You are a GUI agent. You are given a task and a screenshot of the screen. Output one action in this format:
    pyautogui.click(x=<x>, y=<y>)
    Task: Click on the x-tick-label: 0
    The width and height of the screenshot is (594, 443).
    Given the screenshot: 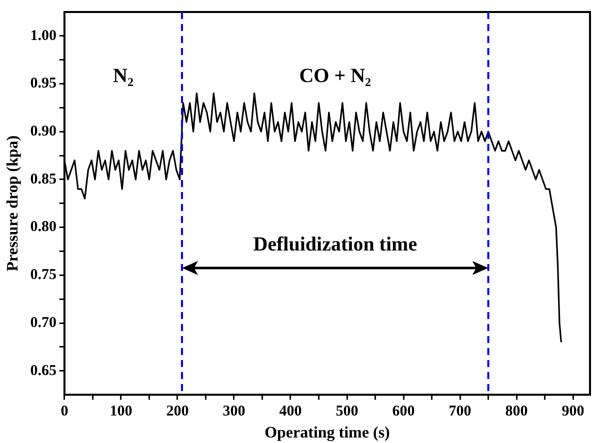 What is the action you would take?
    pyautogui.click(x=64, y=412)
    